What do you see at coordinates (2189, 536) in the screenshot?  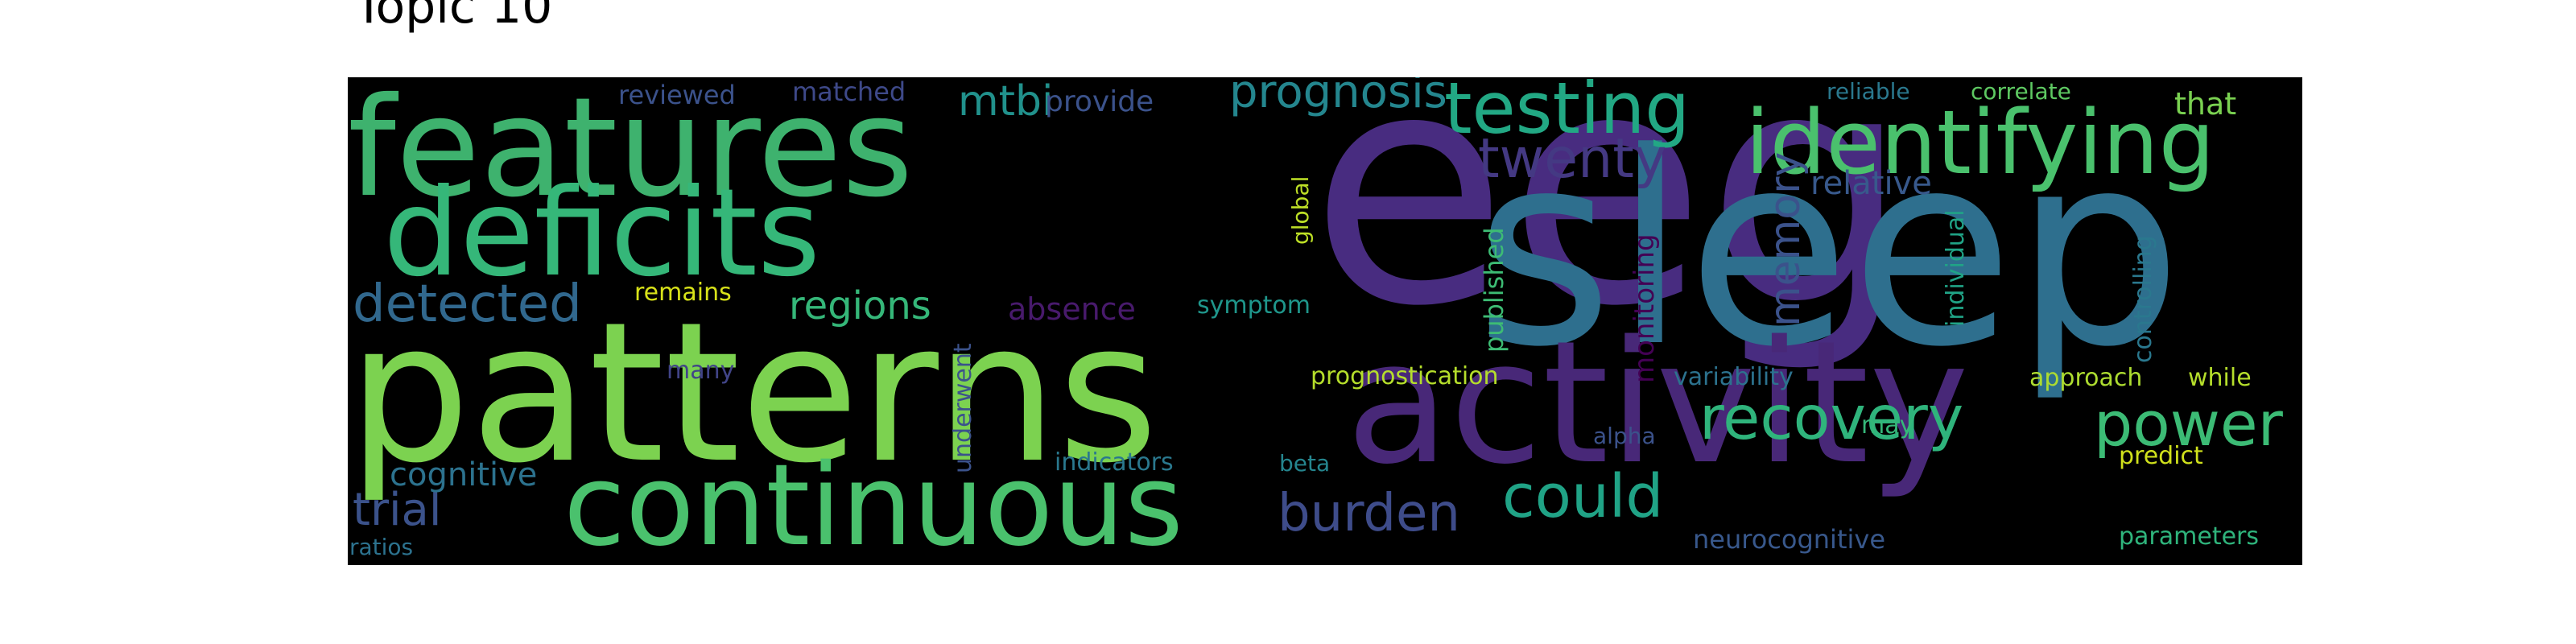 I see `cloud-word: parameters` at bounding box center [2189, 536].